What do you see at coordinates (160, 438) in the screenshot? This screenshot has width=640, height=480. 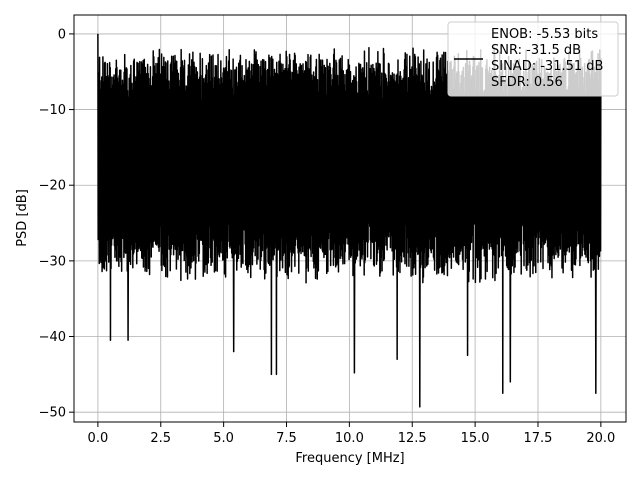 I see `x-tick-label: 2.5` at bounding box center [160, 438].